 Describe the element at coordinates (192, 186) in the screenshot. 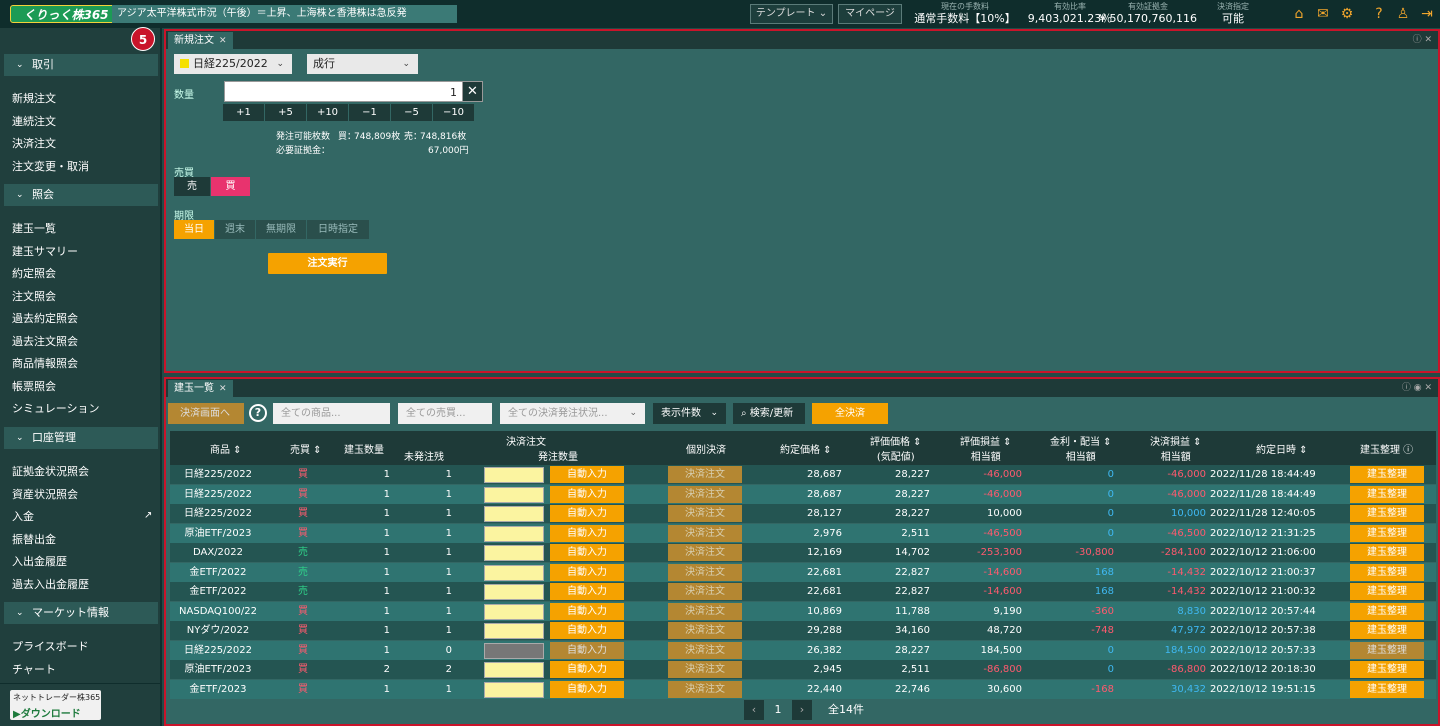

I see `sell-toggle: 売` at that location.